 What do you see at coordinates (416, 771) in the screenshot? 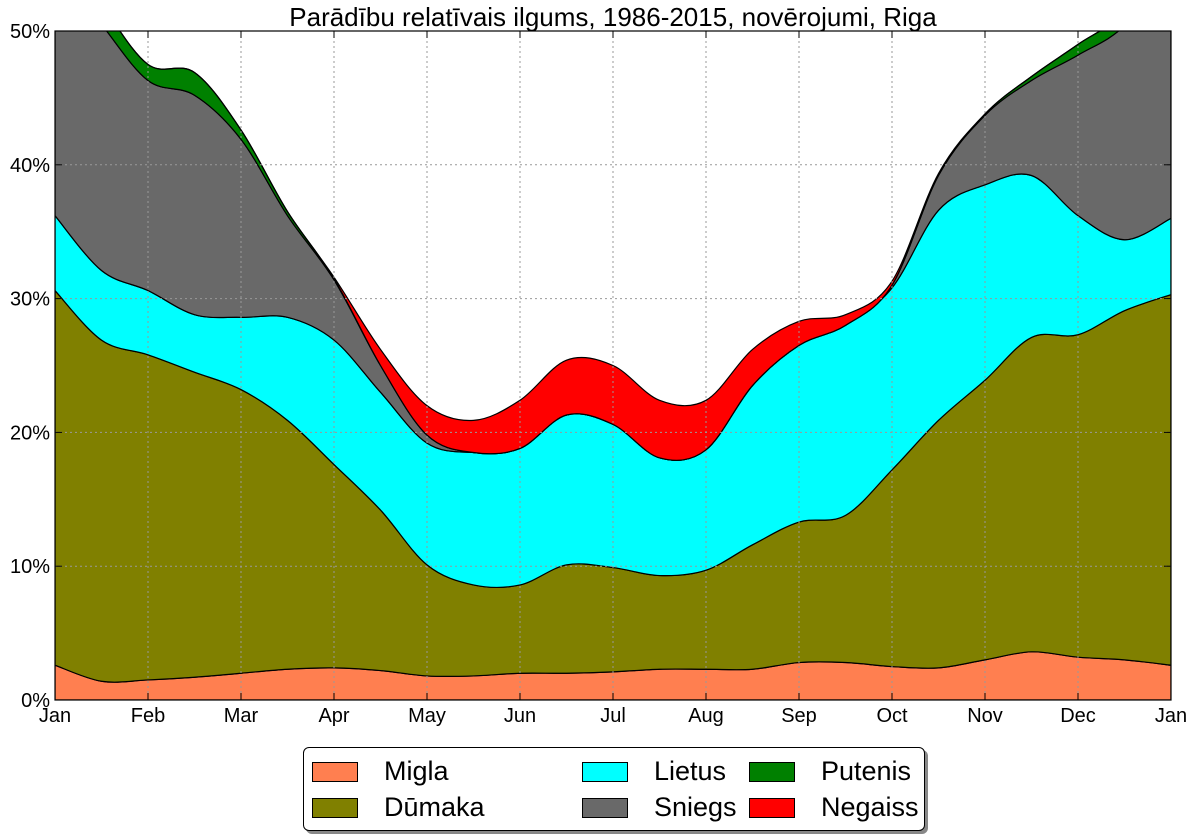
I see `legend-label: Migla` at bounding box center [416, 771].